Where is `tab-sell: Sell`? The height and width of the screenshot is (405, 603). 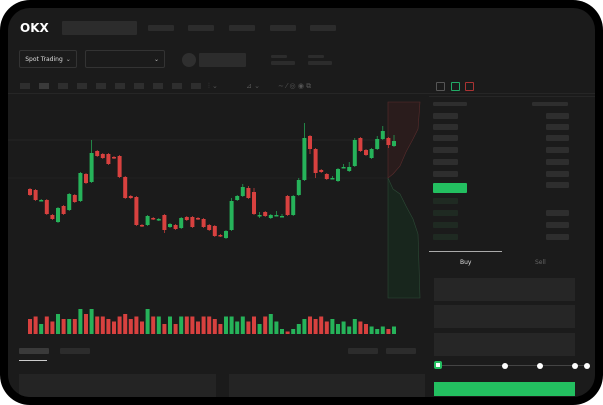 tab-sell: Sell is located at coordinates (540, 262).